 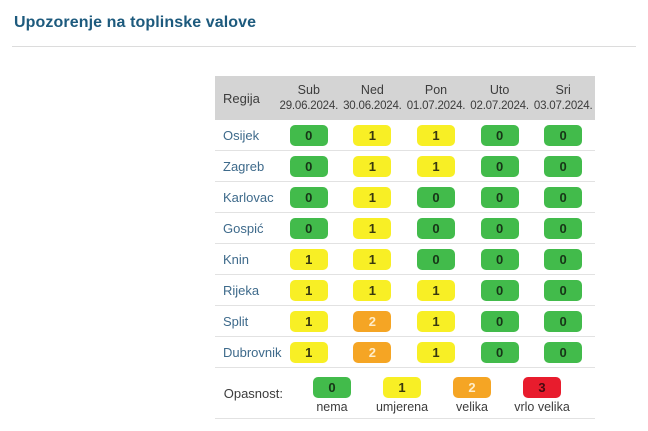 What do you see at coordinates (499, 90) in the screenshot?
I see `day-name: Uto` at bounding box center [499, 90].